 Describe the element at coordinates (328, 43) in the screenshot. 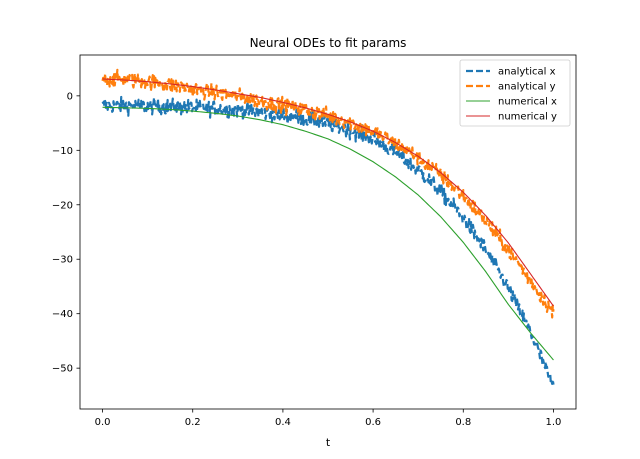

I see `chart-title: Neural ODEs to fit params` at that location.